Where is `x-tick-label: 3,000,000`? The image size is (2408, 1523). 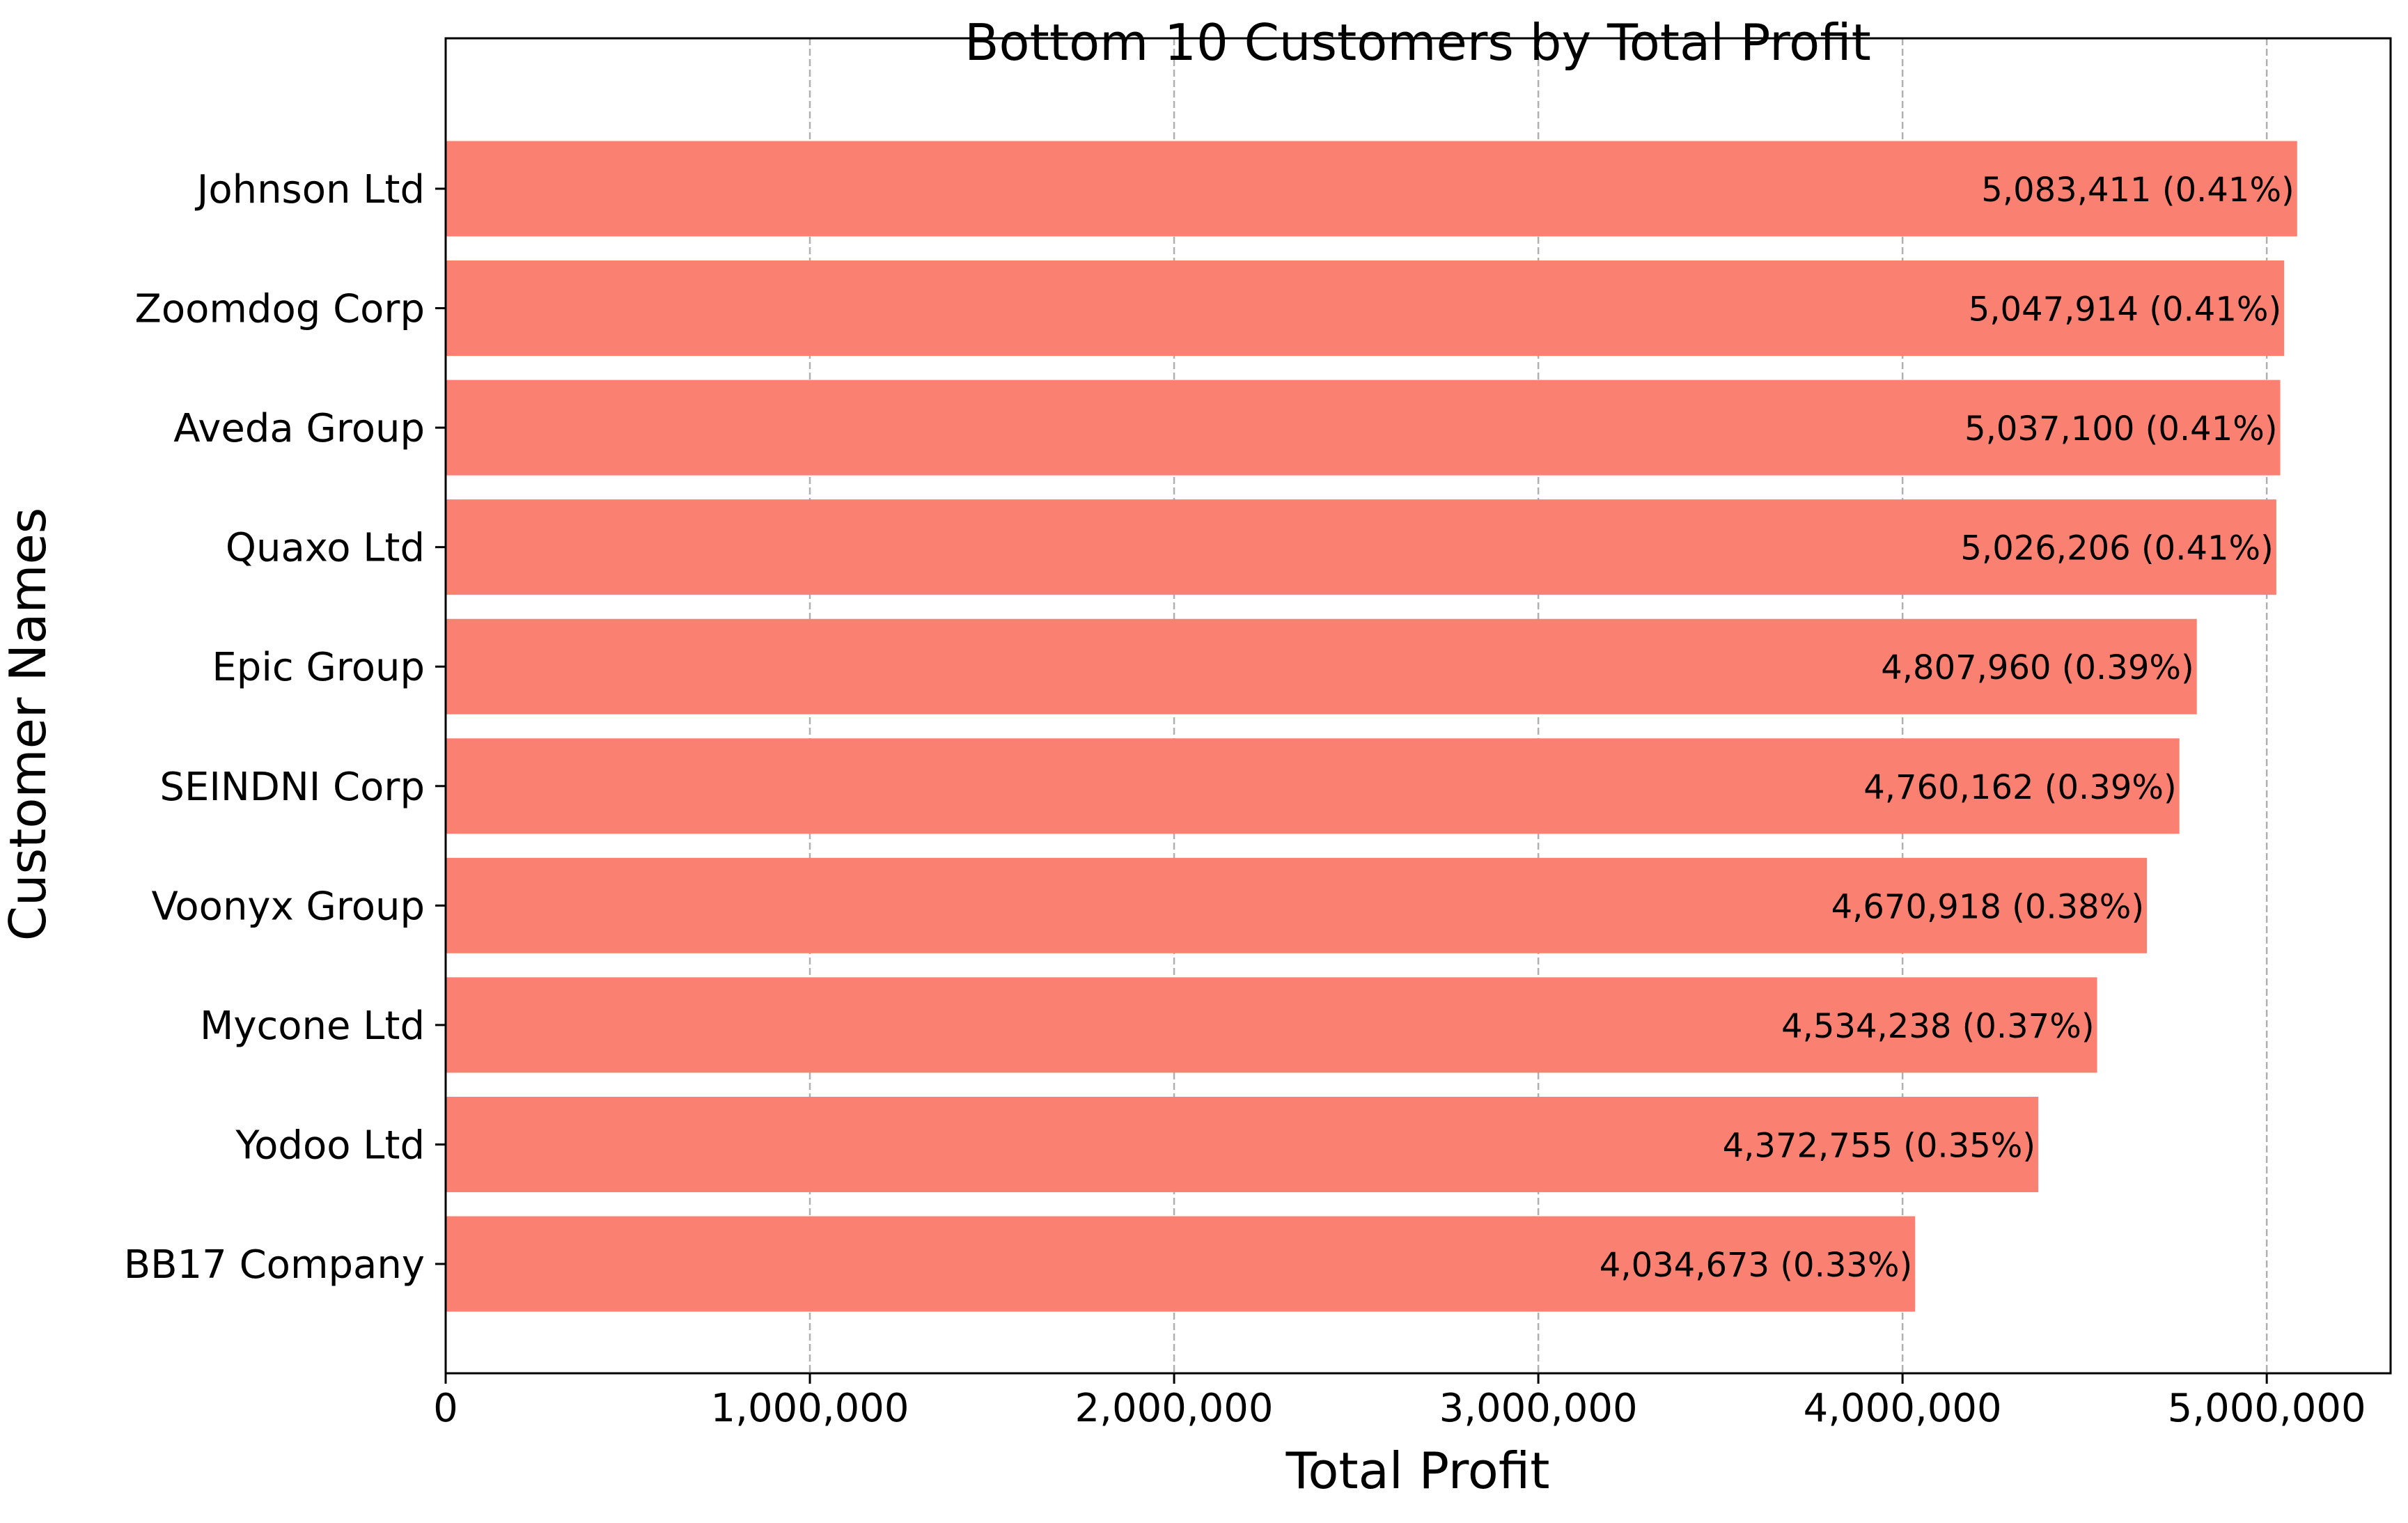
x-tick-label: 3,000,000 is located at coordinates (1538, 1408).